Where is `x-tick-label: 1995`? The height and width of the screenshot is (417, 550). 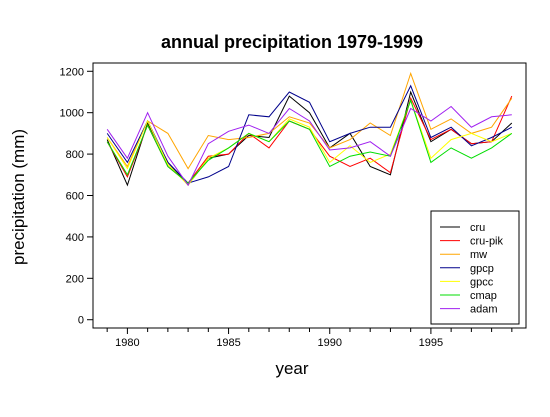 x-tick-label: 1995 is located at coordinates (431, 343).